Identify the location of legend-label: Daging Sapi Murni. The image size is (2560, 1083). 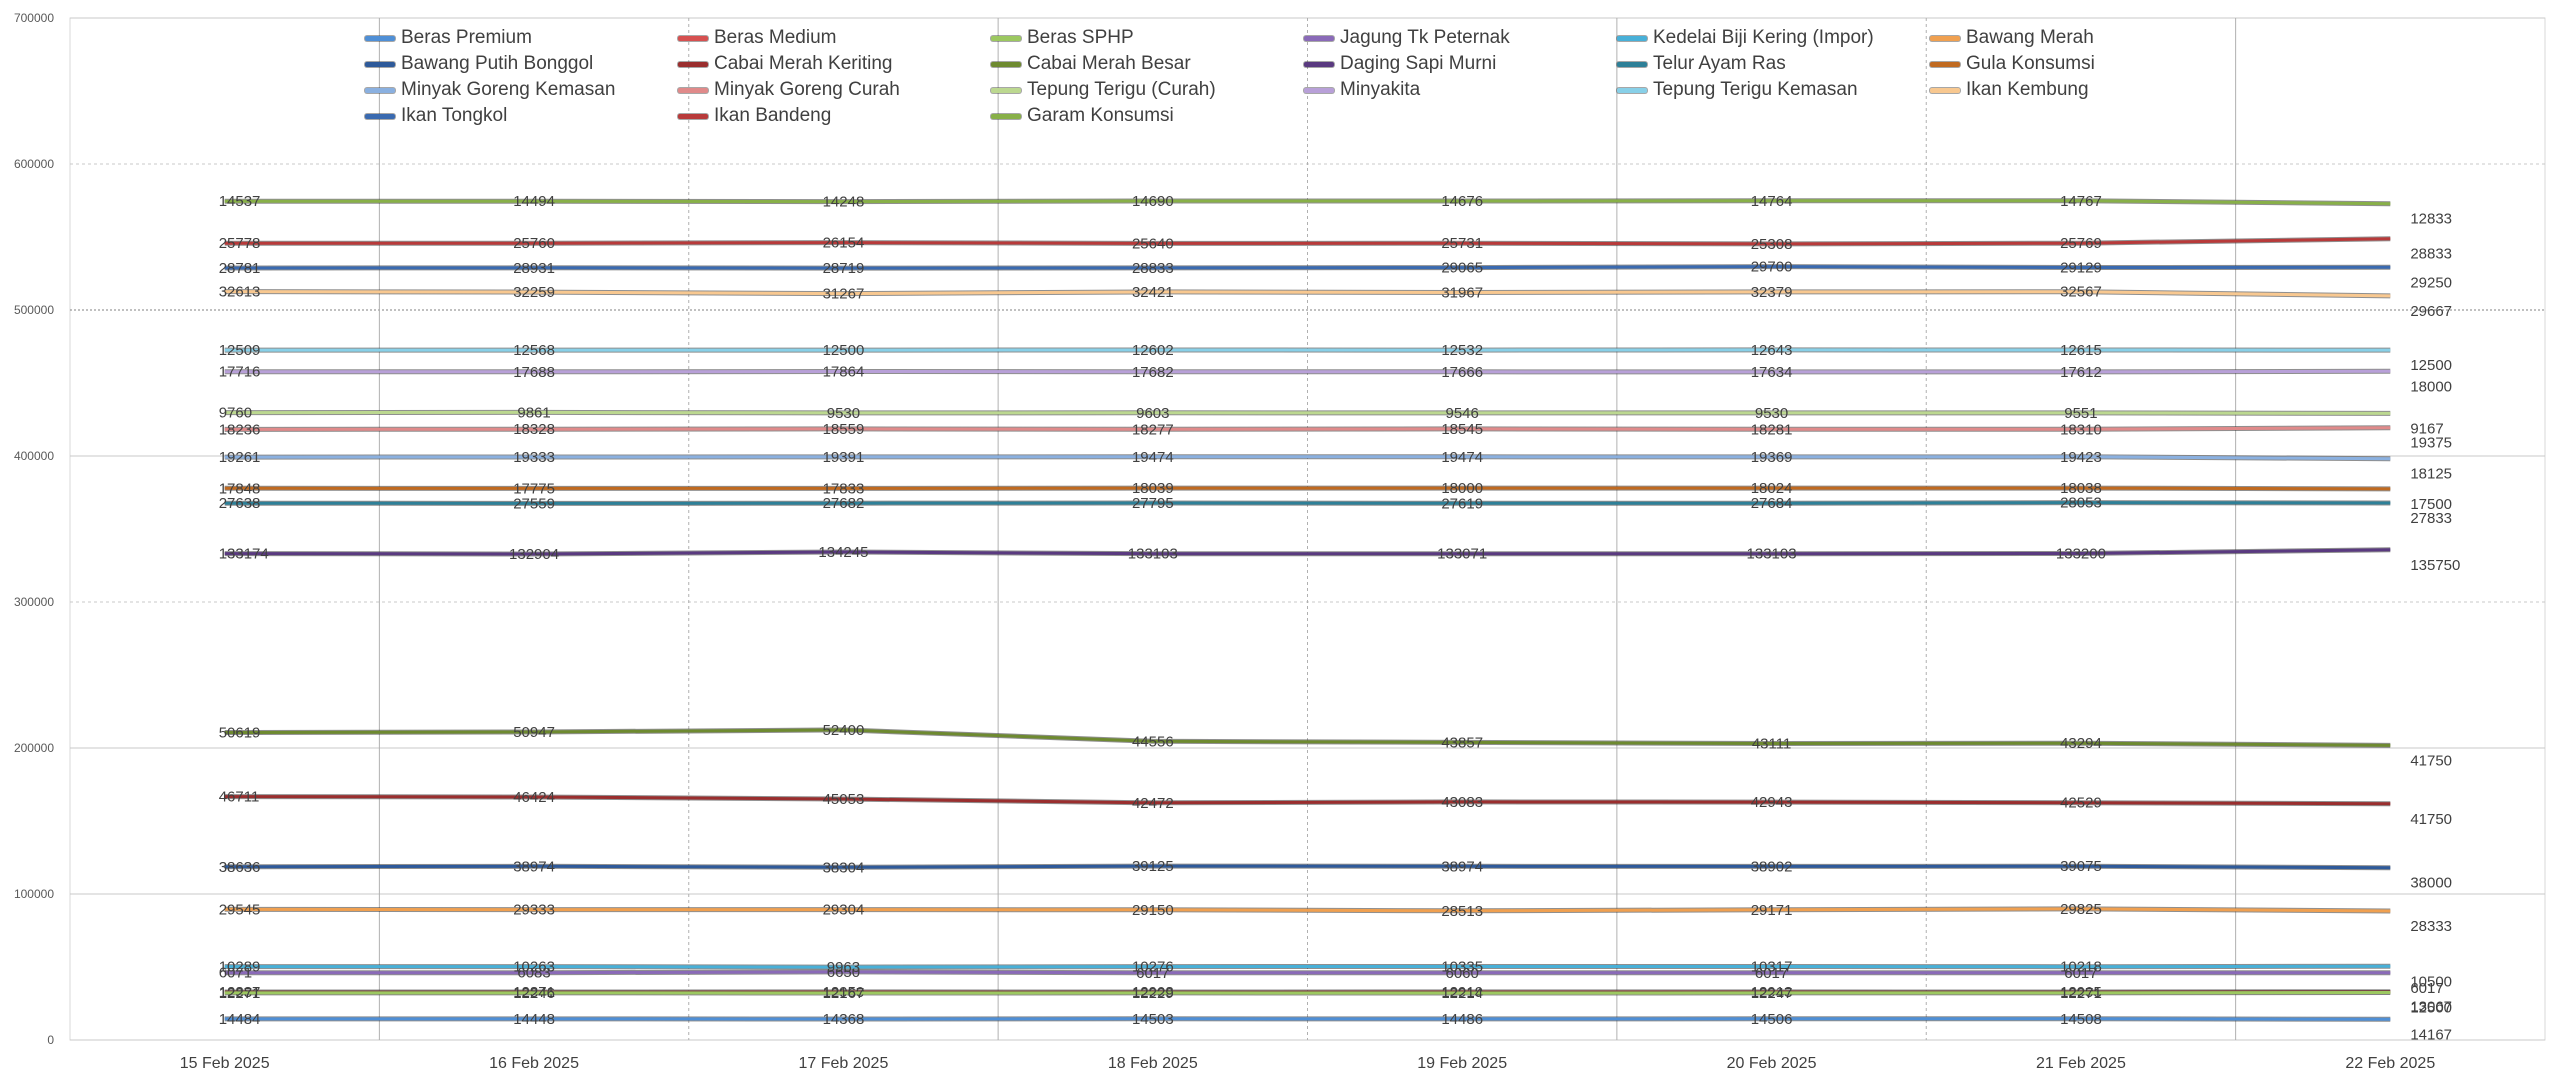
(1418, 63).